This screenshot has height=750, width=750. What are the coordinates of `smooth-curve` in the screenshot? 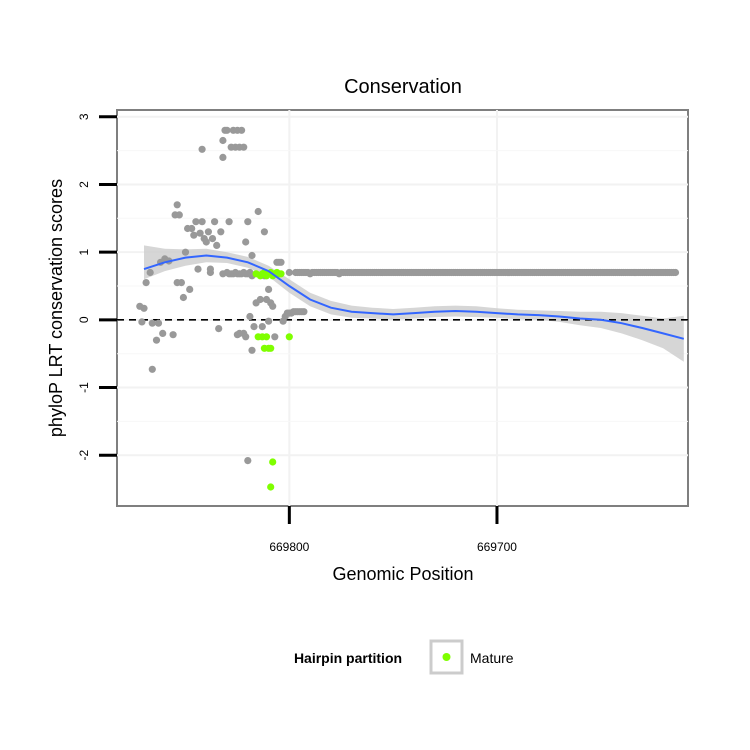 It's located at (414, 297).